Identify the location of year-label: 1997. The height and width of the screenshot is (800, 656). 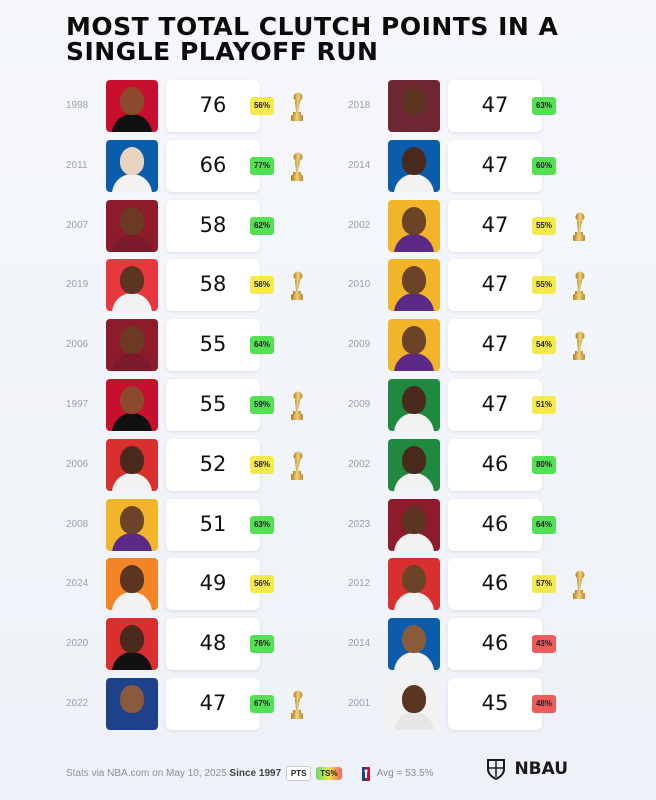
(77, 404).